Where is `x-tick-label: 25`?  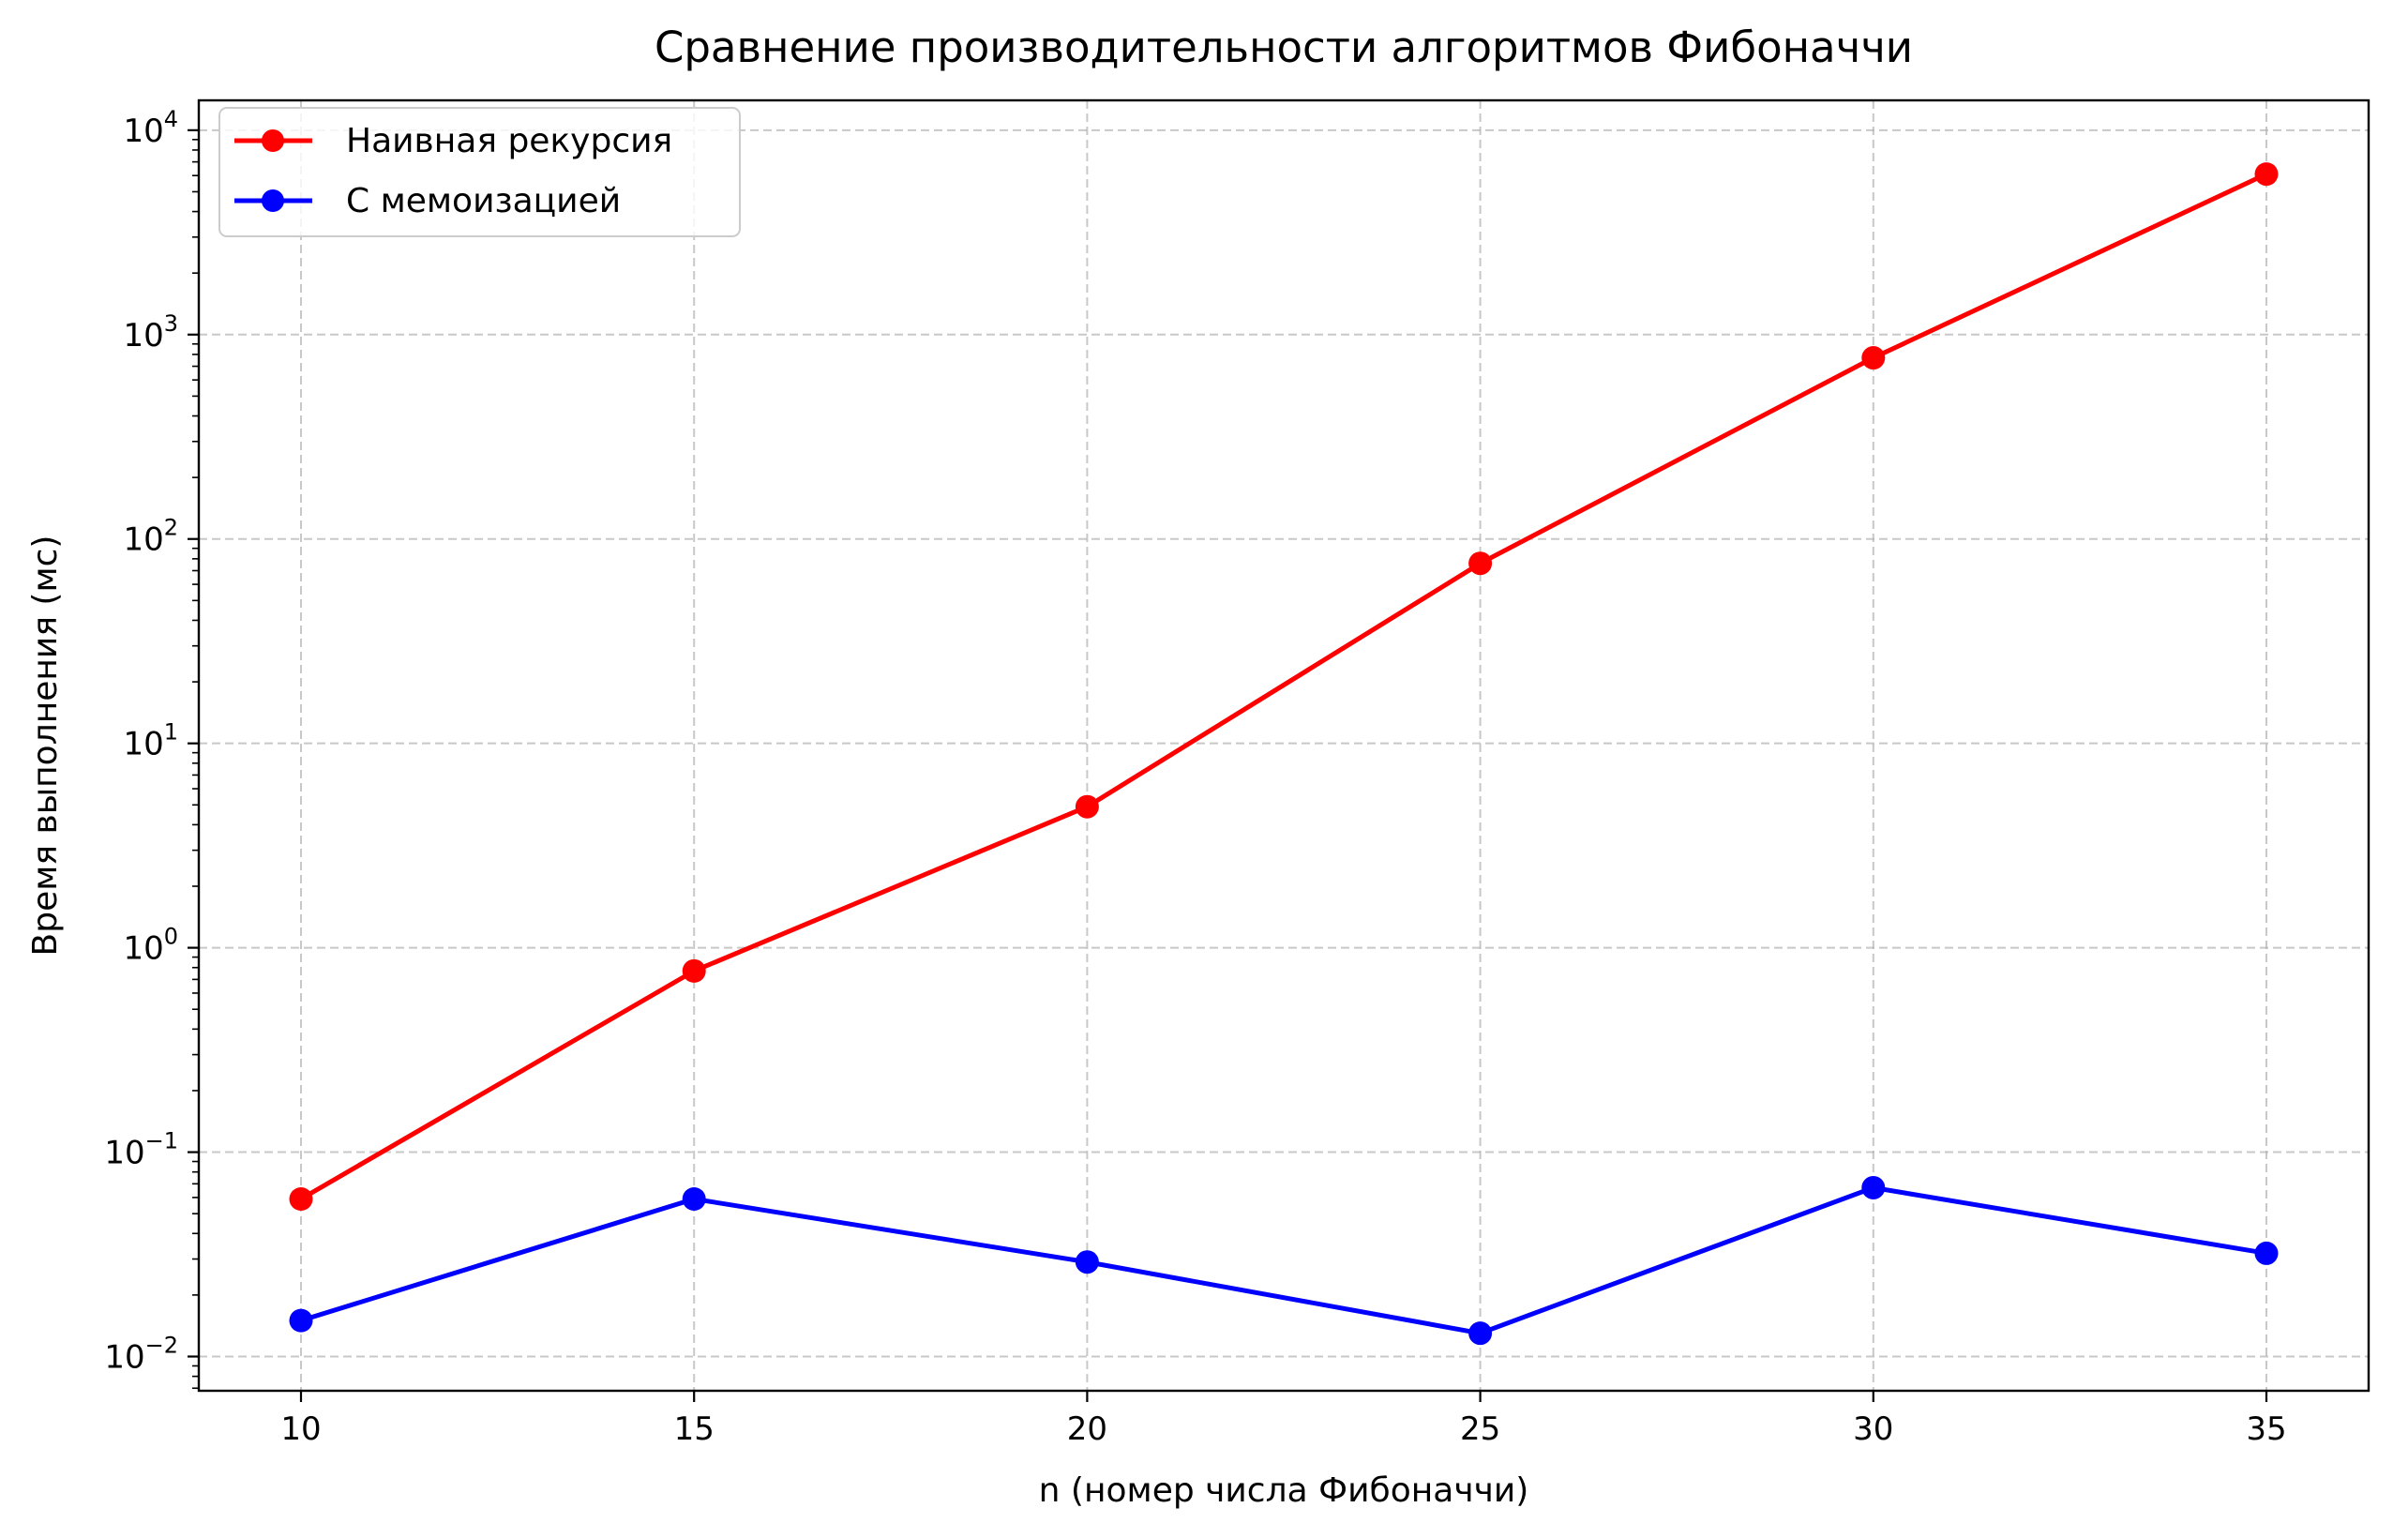 x-tick-label: 25 is located at coordinates (1480, 1429).